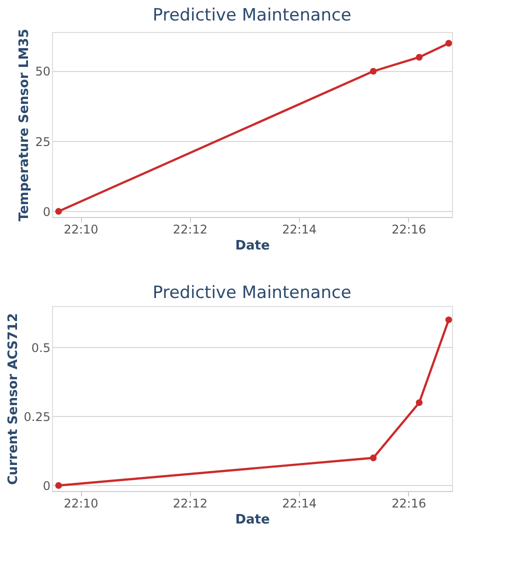 The height and width of the screenshot is (582, 511). Describe the element at coordinates (40, 347) in the screenshot. I see `y-tick-label: 0.5` at that location.